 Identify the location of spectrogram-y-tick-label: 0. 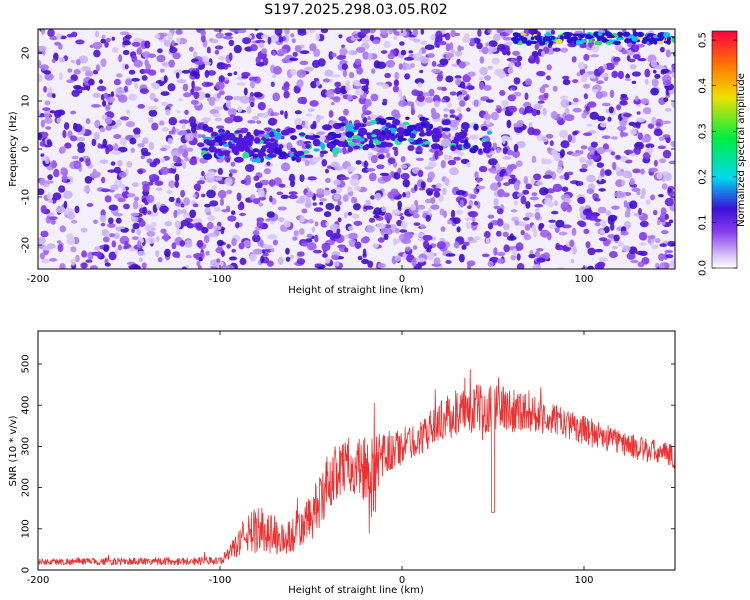
(26, 149).